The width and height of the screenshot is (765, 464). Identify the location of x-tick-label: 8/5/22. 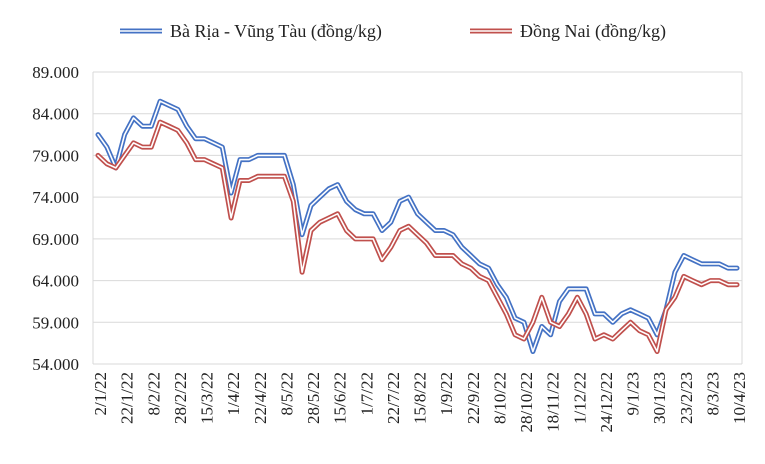
(286, 393).